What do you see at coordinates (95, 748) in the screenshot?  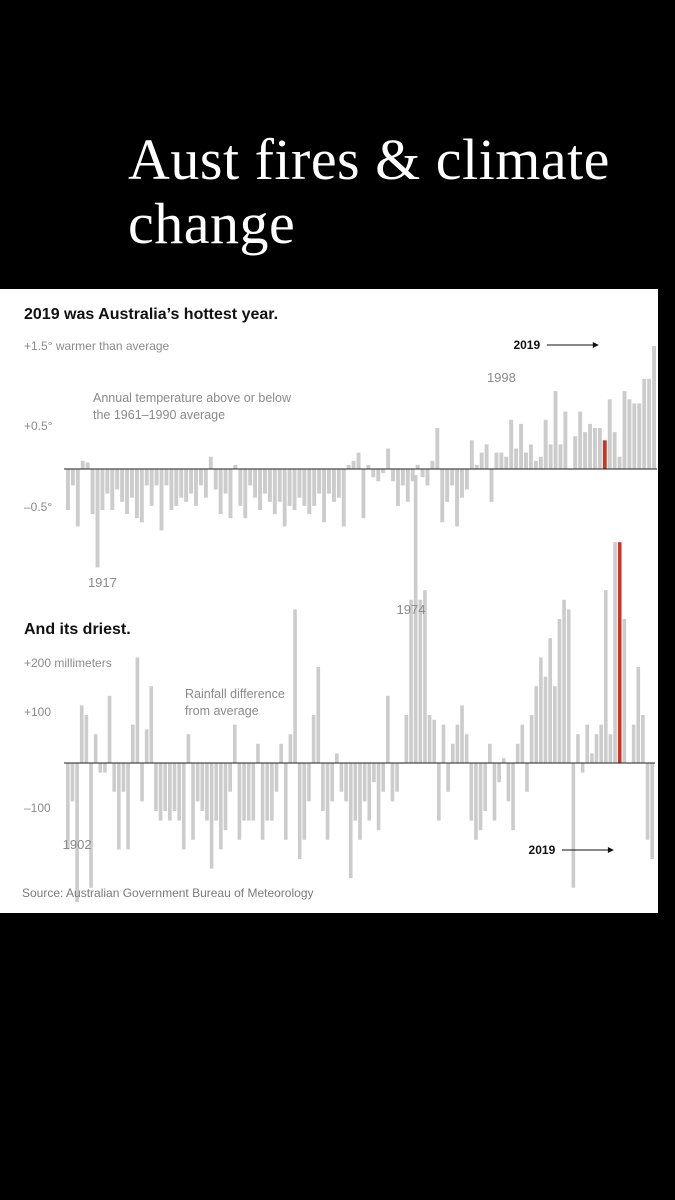 I see `bar-1906` at bounding box center [95, 748].